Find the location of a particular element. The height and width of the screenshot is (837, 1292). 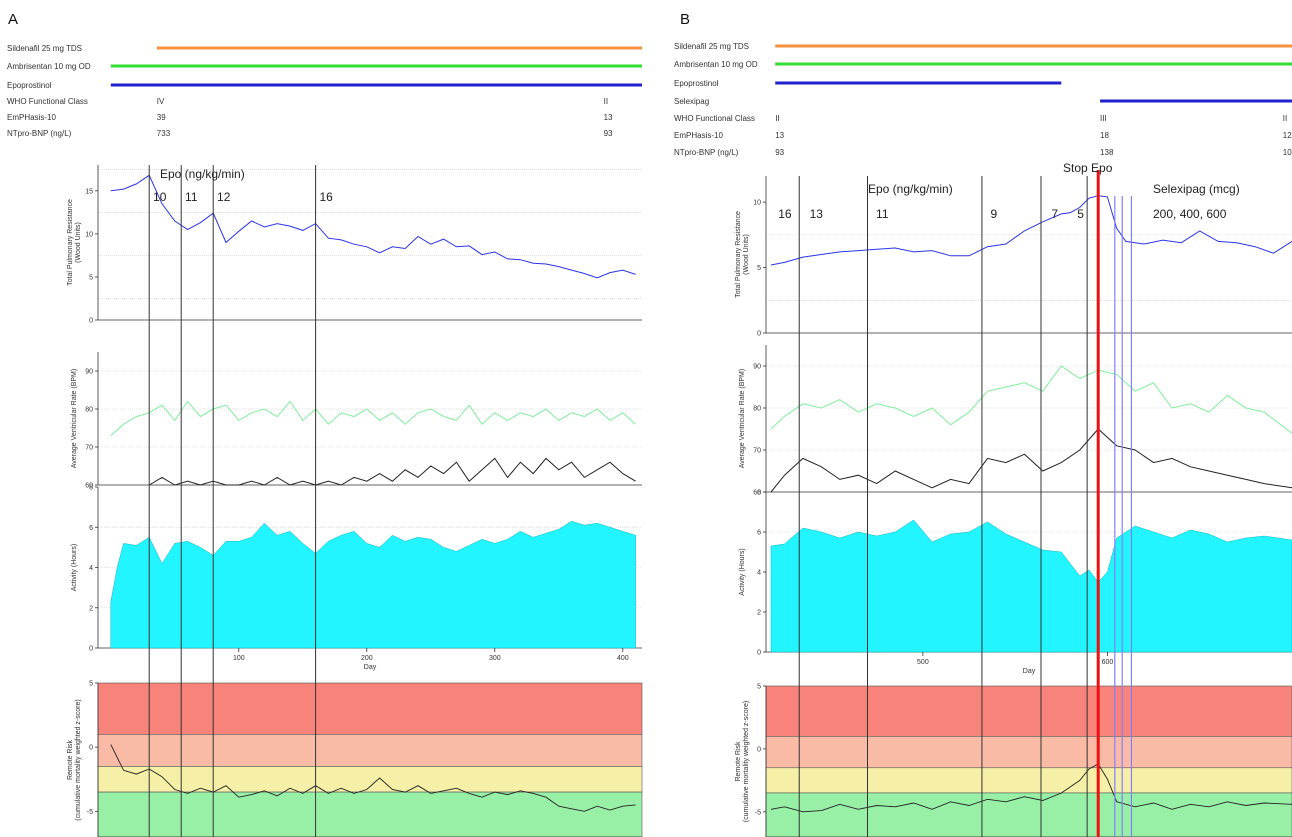

activity-ytick-label-a: 2 is located at coordinates (91, 608).